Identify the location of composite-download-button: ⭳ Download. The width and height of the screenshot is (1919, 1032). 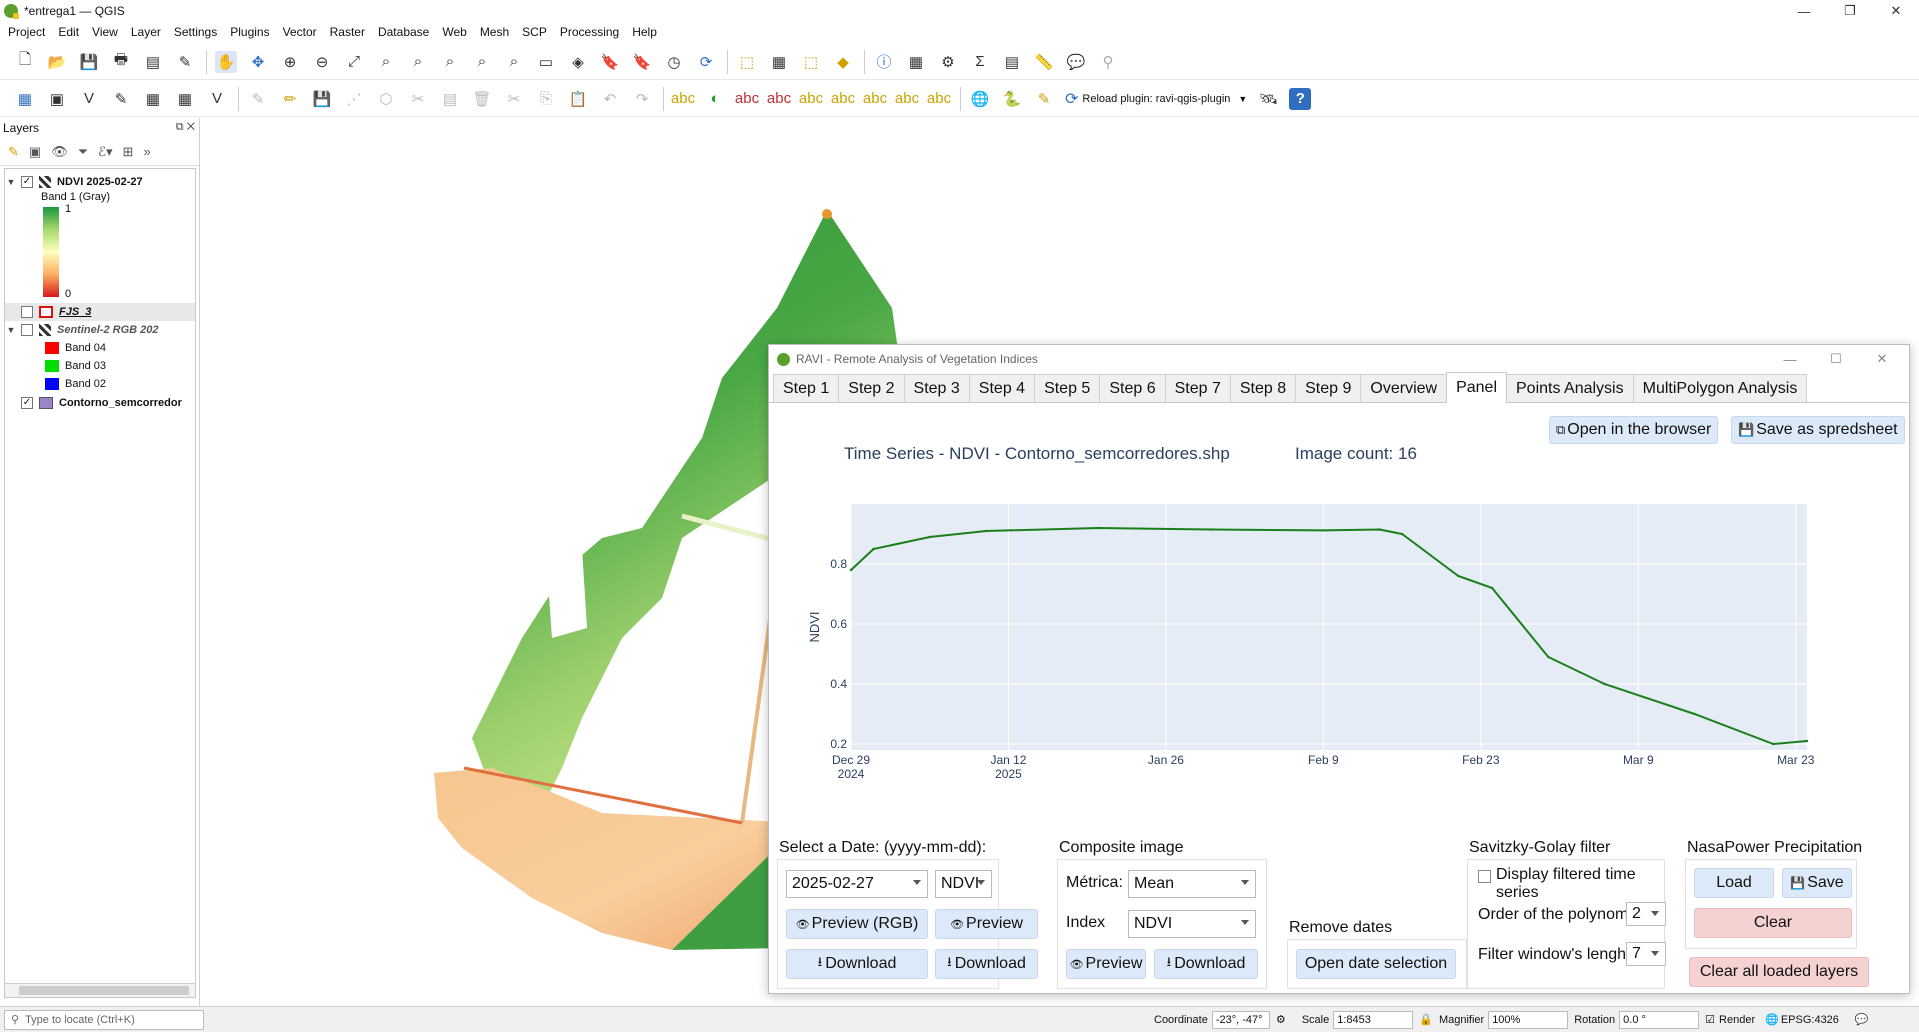
(1206, 964).